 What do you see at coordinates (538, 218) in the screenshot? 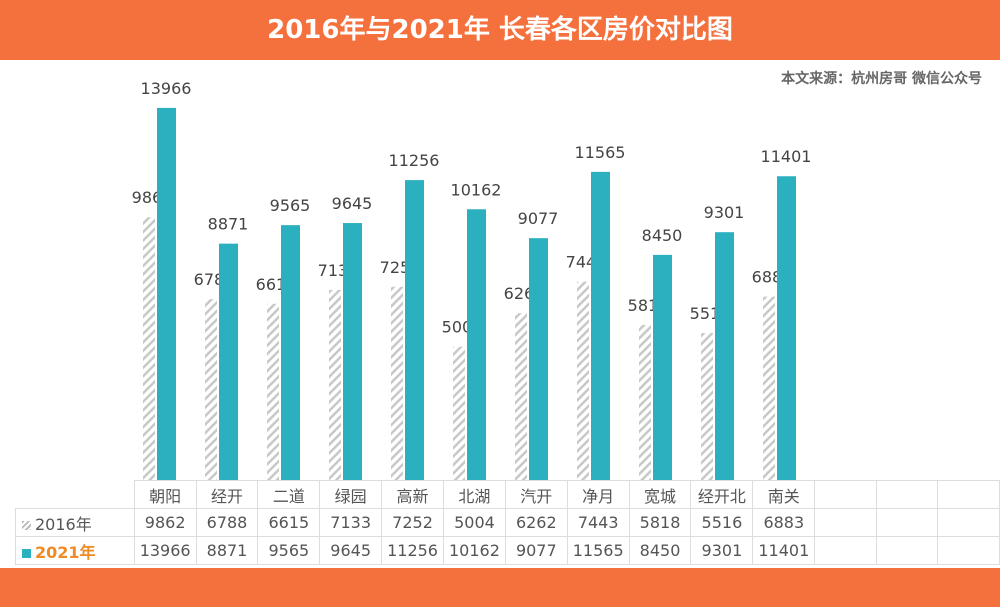
I see `data-label-2021-6: 9077` at bounding box center [538, 218].